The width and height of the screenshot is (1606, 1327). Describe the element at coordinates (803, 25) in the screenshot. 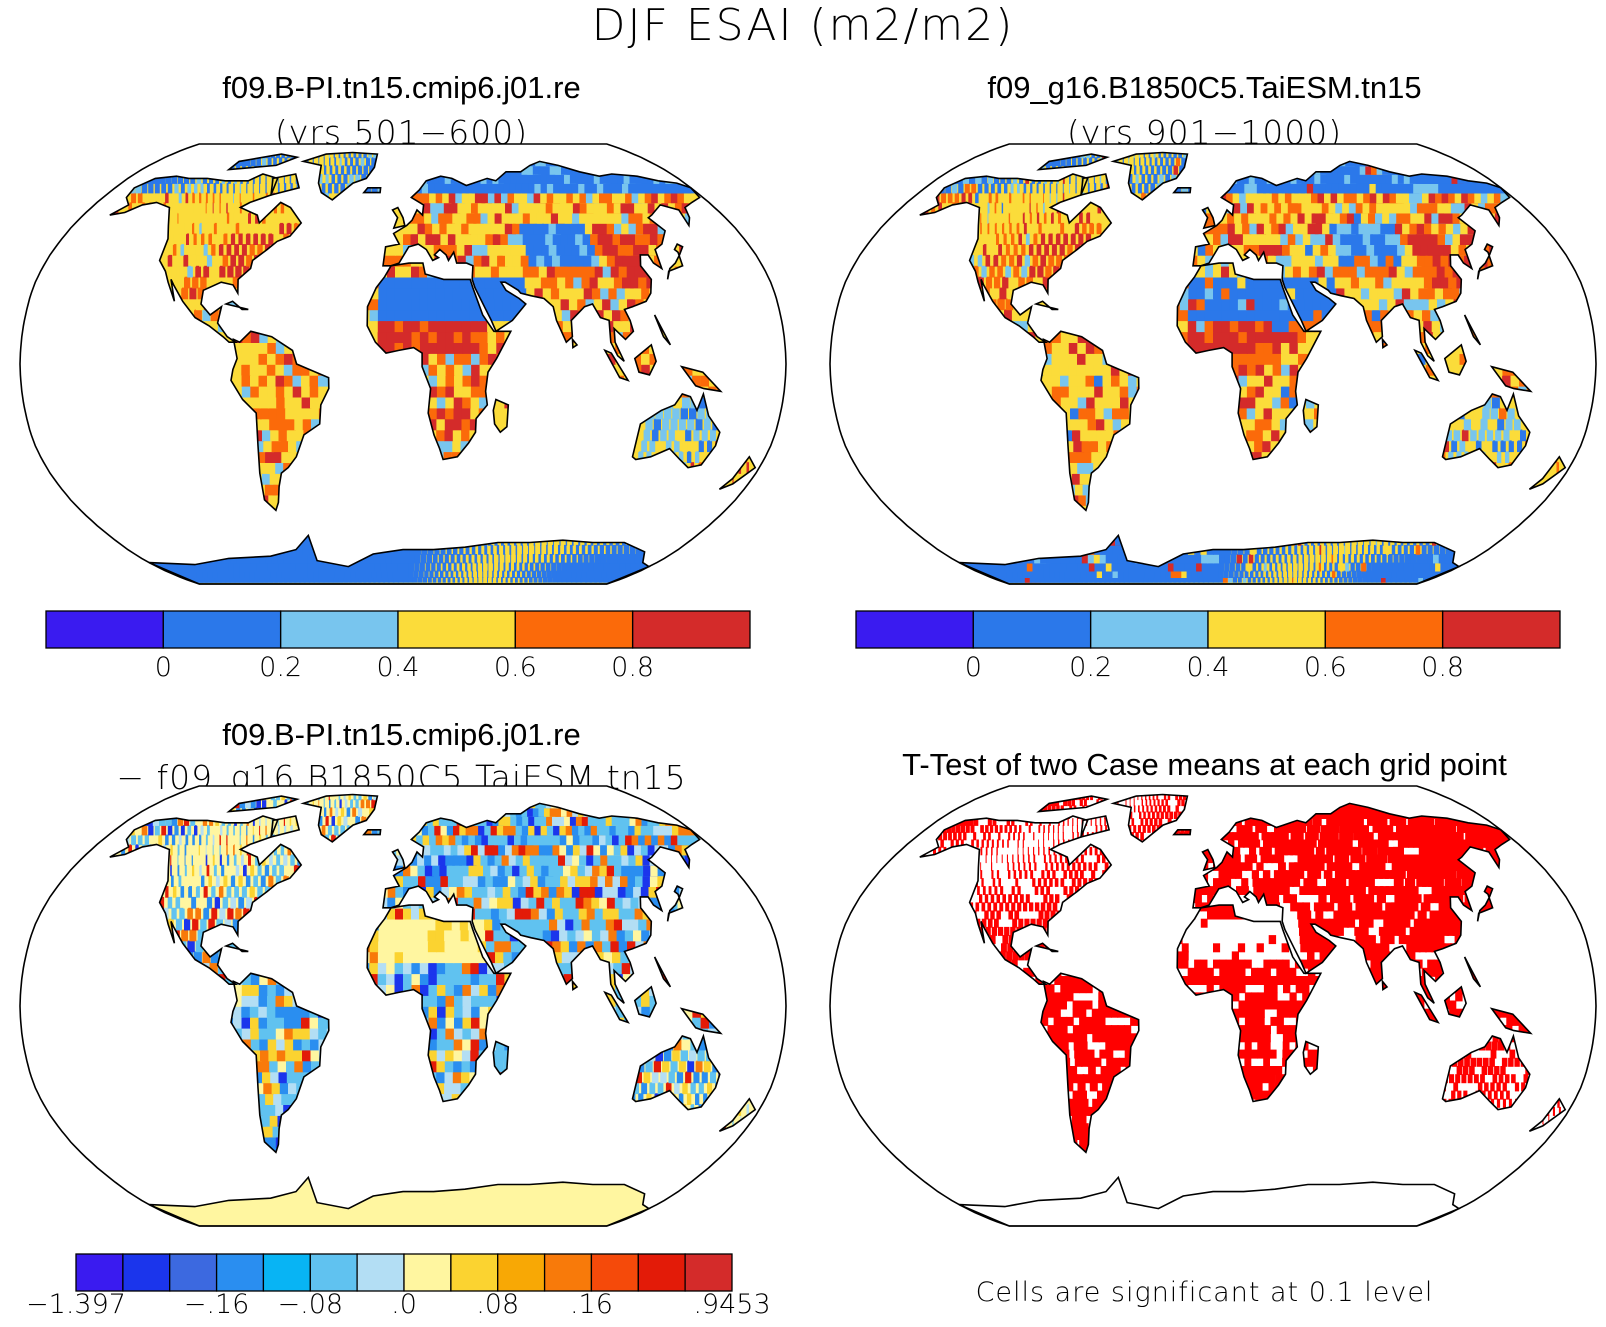

I see `figure-title: DJF ESAI (m2/m2)` at that location.